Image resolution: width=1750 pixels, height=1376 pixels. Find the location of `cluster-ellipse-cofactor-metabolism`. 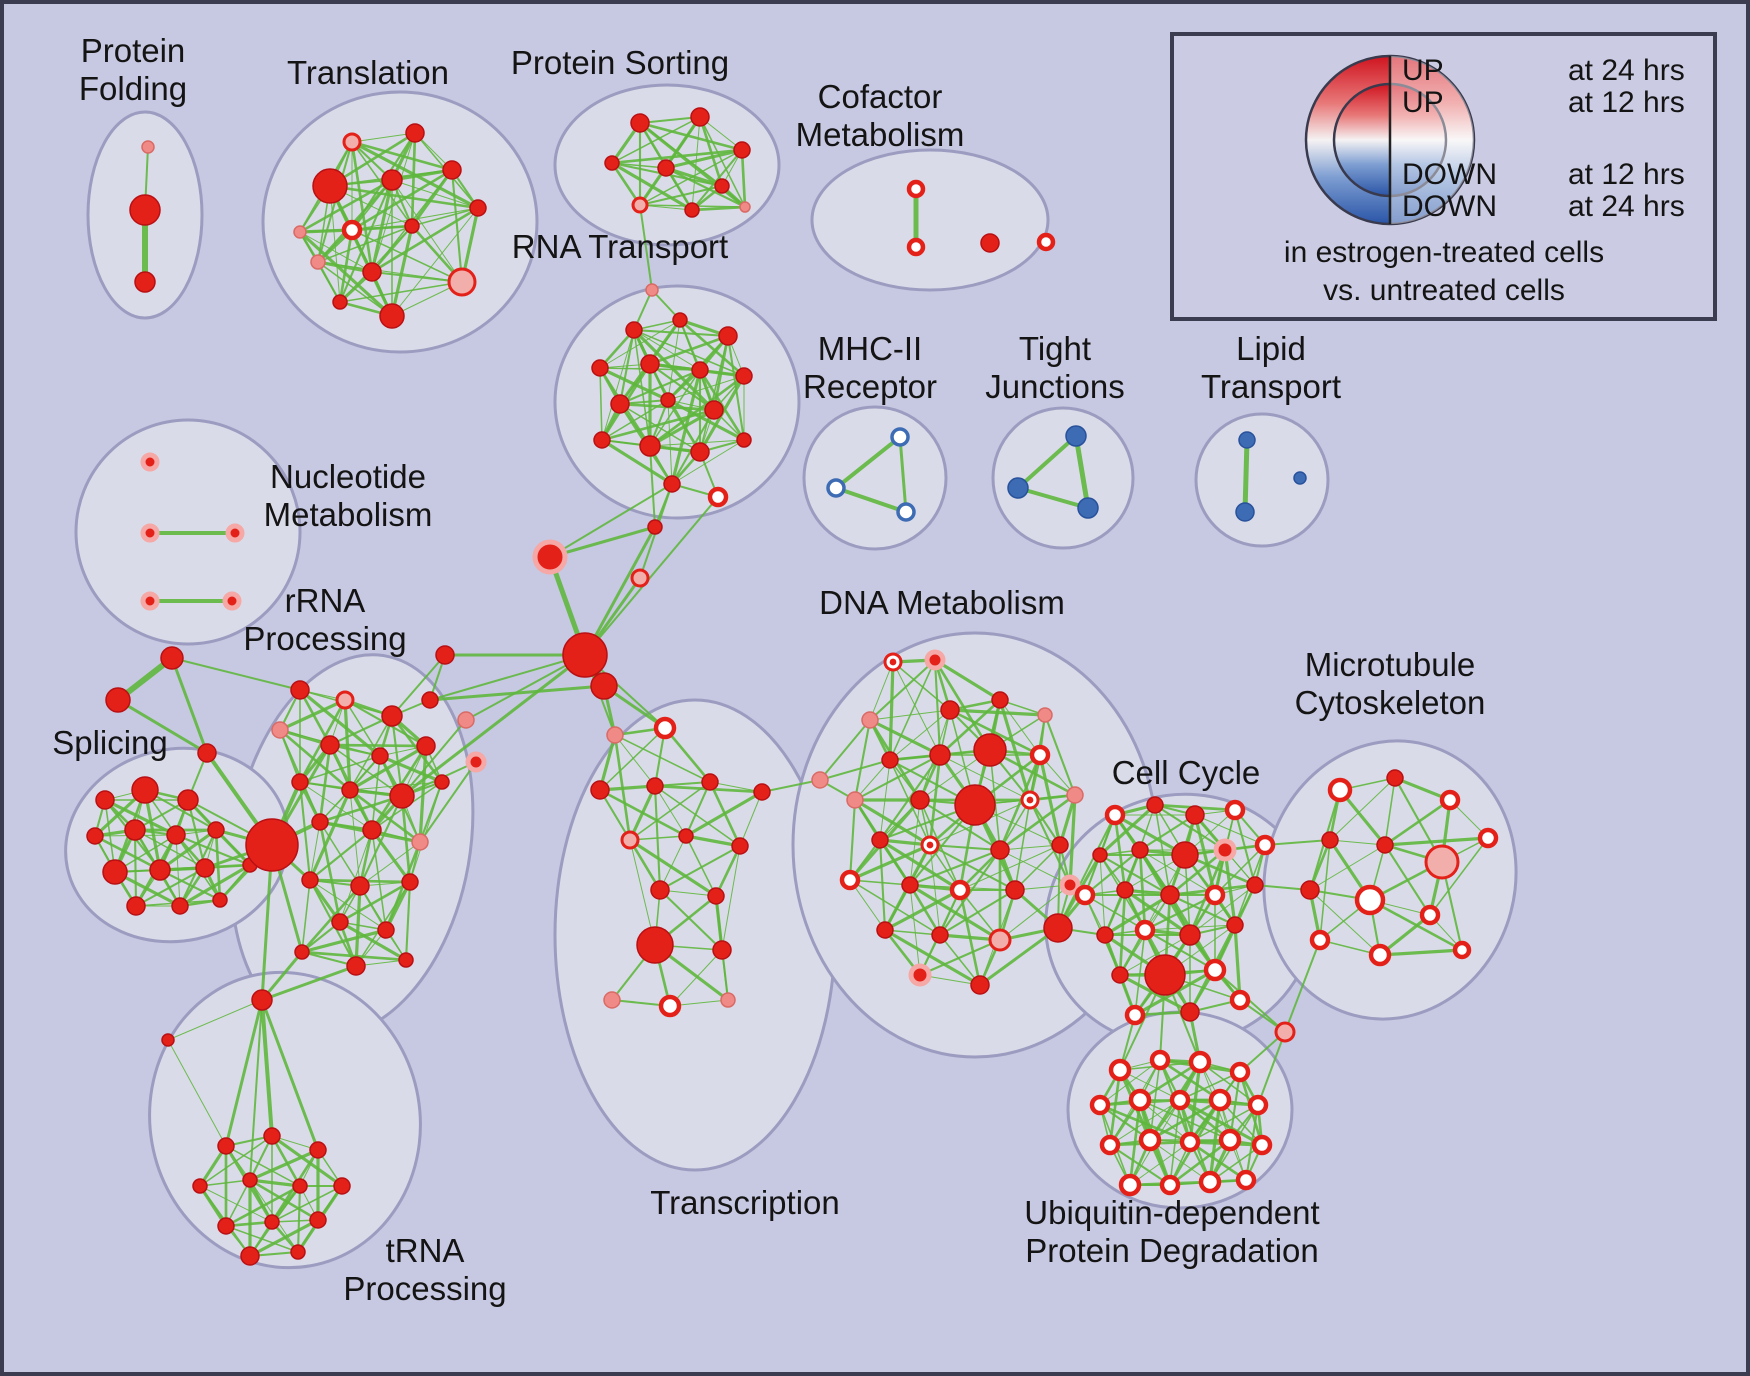

cluster-ellipse-cofactor-metabolism is located at coordinates (930, 220).